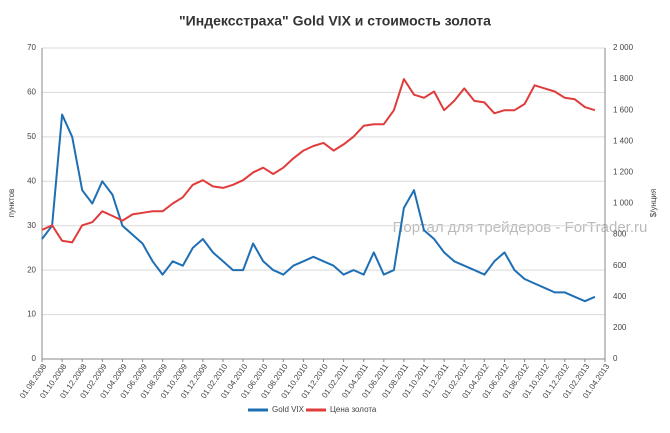 This screenshot has width=670, height=433. What do you see at coordinates (31, 180) in the screenshot?
I see `y-tick-label: 40` at bounding box center [31, 180].